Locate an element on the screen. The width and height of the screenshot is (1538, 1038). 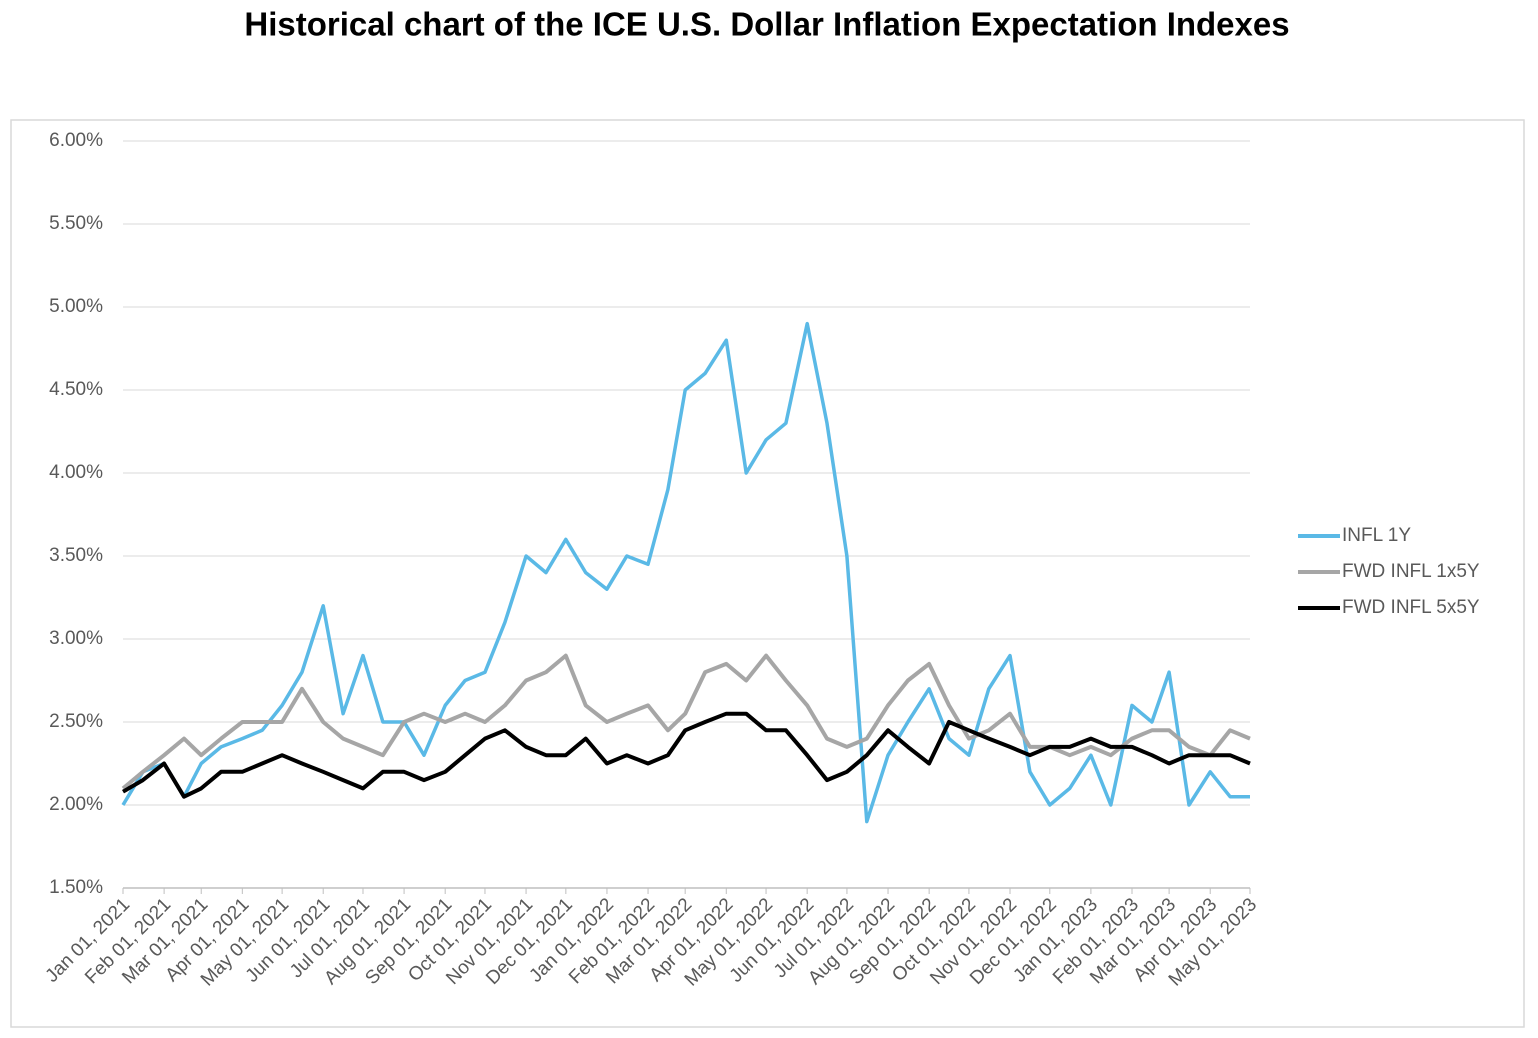
y-tick-label: 3.50% is located at coordinates (76, 555).